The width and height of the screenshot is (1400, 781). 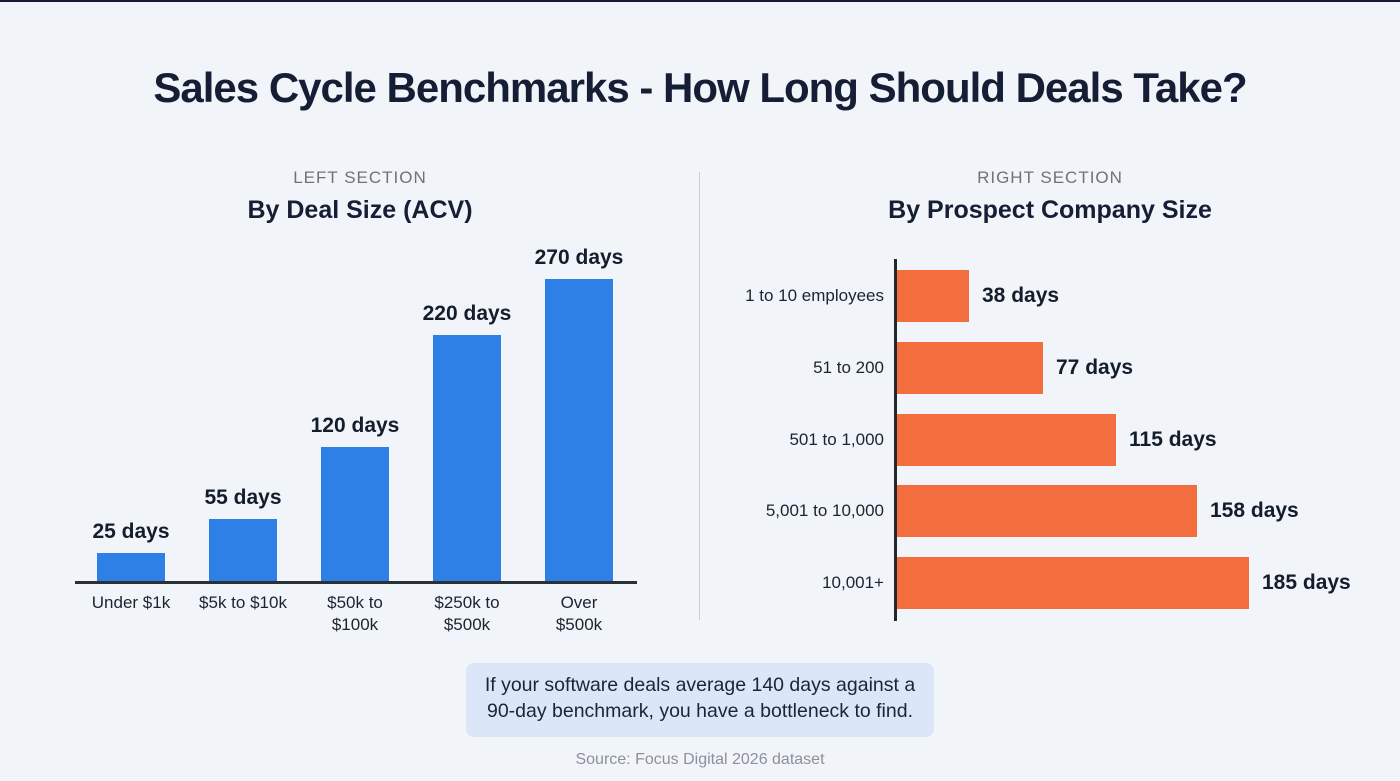 What do you see at coordinates (1050, 210) in the screenshot?
I see `right-section-heading: By Prospect Company Size` at bounding box center [1050, 210].